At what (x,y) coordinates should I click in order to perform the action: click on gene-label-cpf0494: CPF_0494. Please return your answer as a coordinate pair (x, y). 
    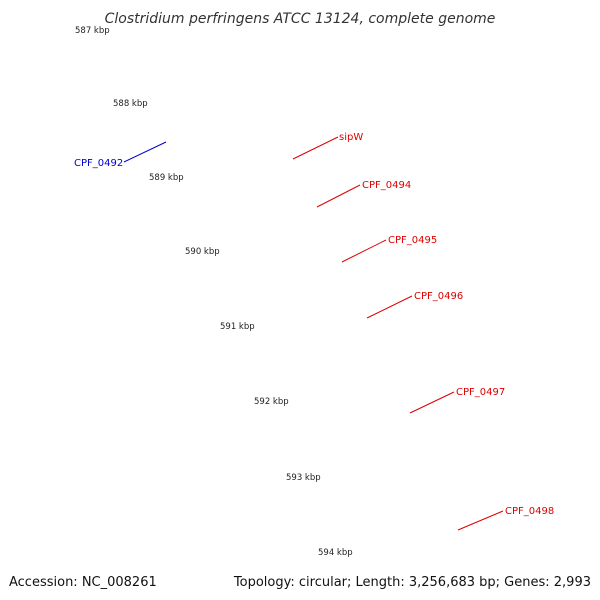
    Looking at the image, I should click on (386, 185).